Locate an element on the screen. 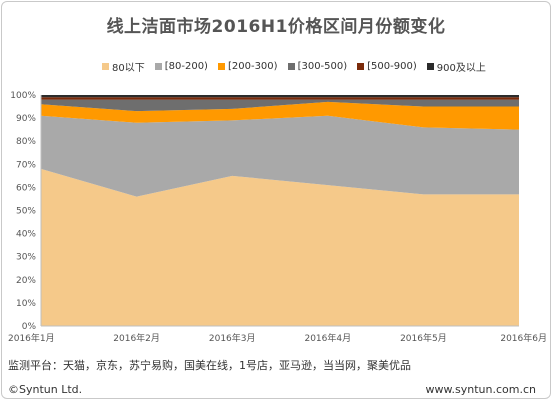  website-link: www.syntun.com.cn is located at coordinates (480, 389).